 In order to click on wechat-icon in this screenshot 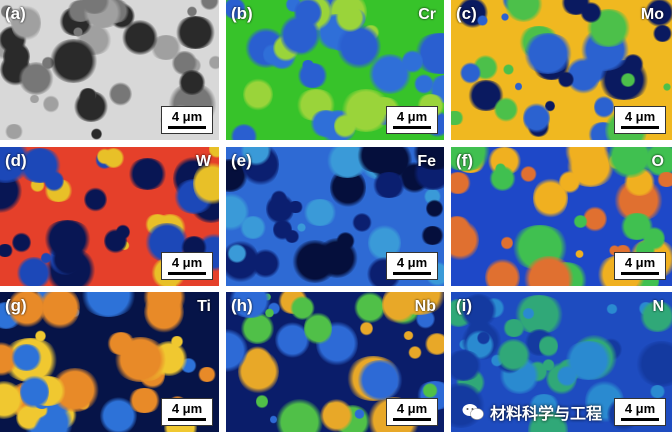, I will do `click(473, 412)`.